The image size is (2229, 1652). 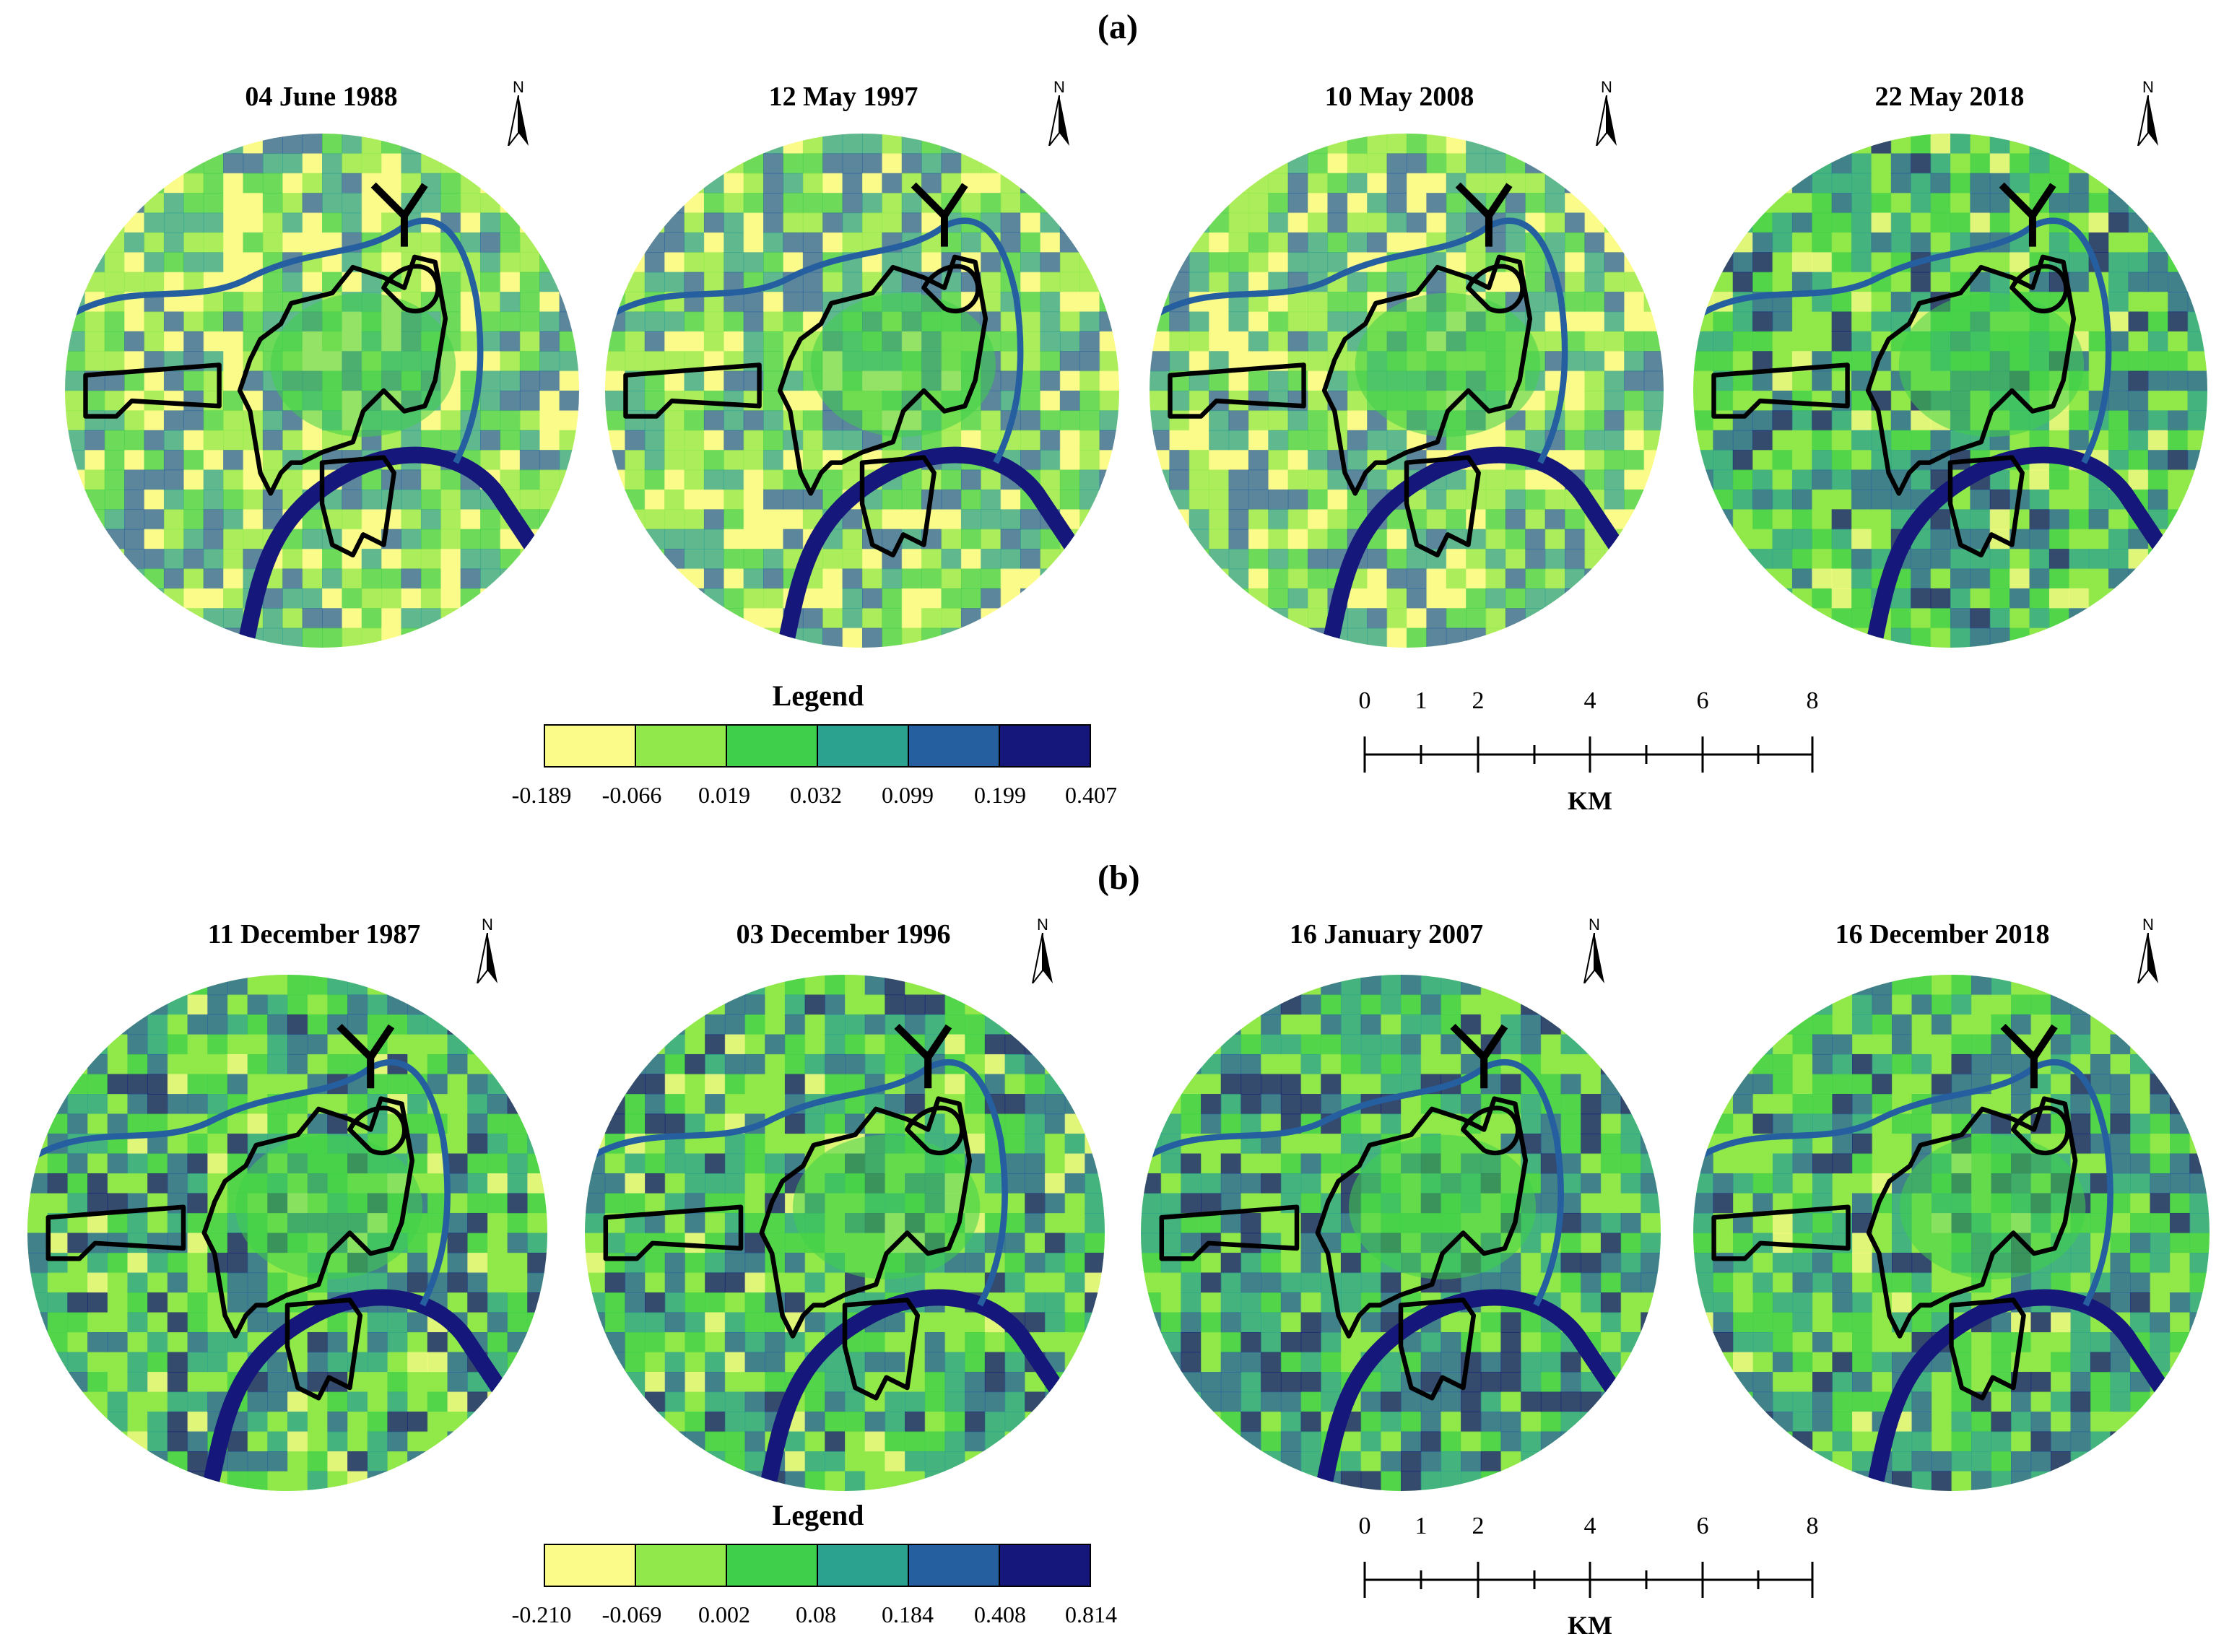 I want to click on map-circle-b1, so click(x=287, y=1233).